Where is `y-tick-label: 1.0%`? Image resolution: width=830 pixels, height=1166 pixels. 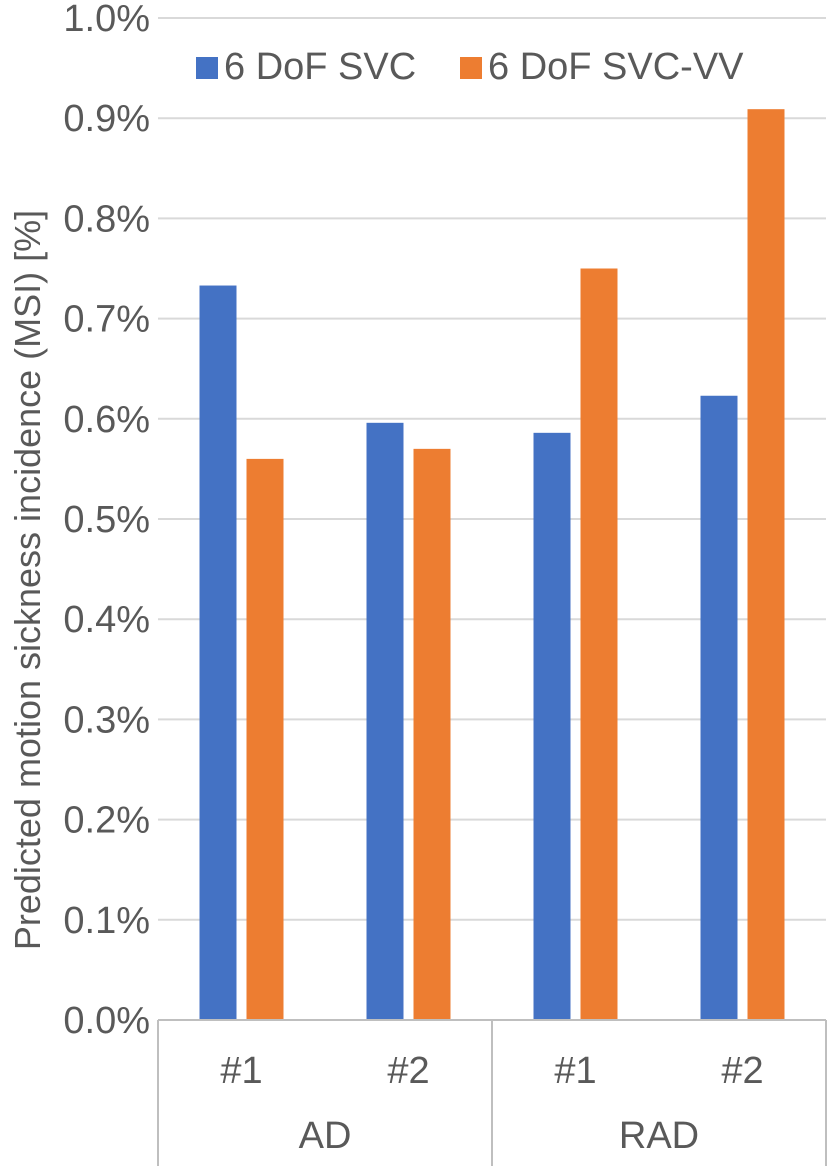
y-tick-label: 1.0% is located at coordinates (106, 20).